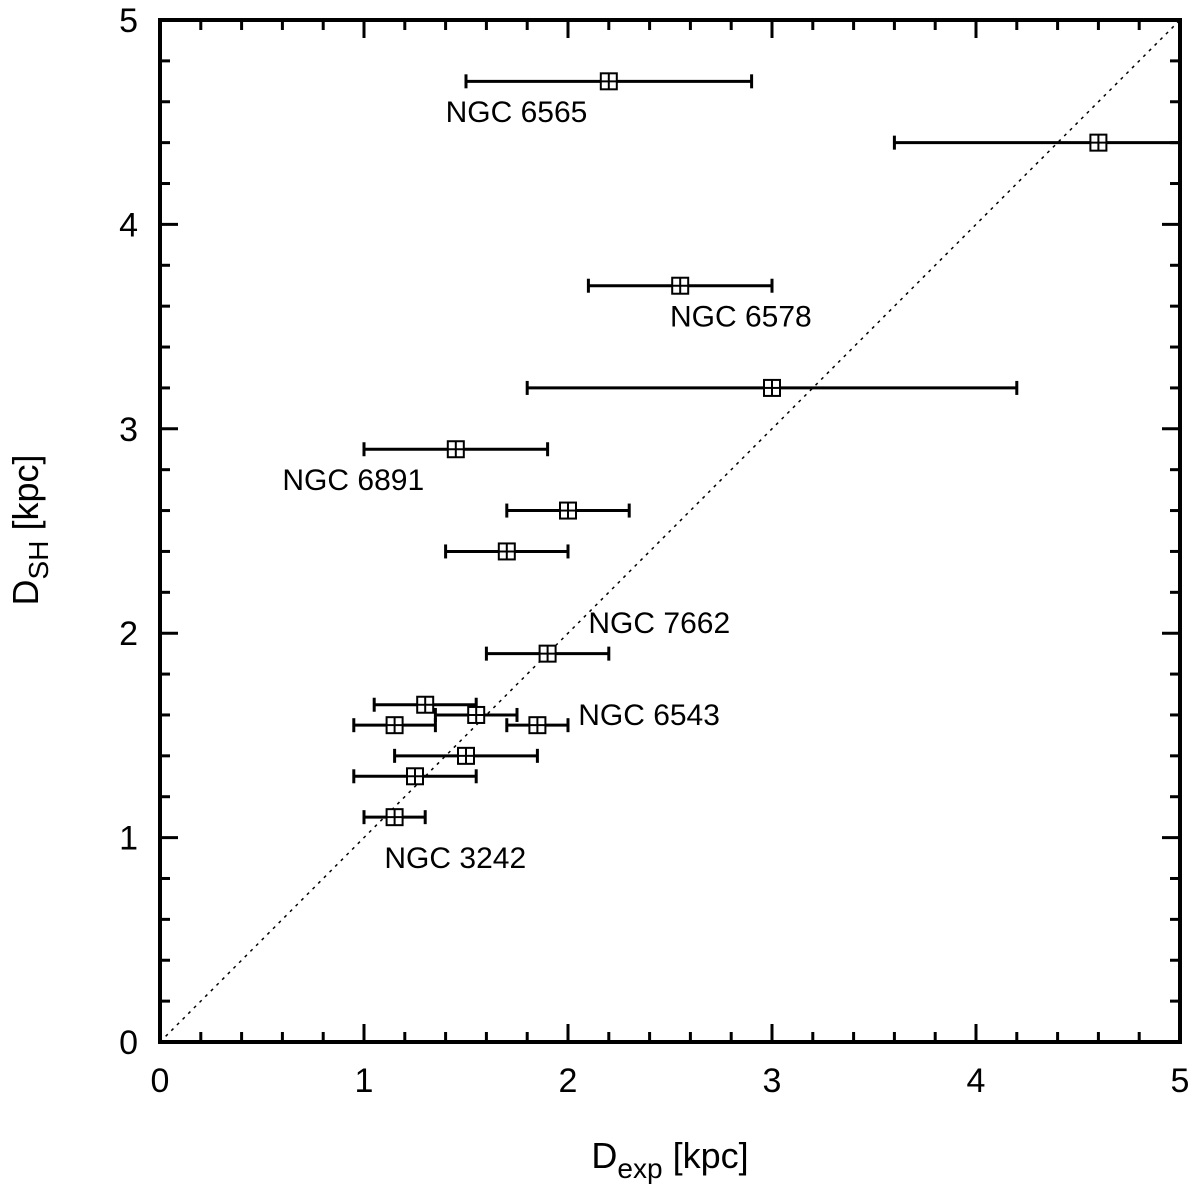  I want to click on y-axis-label-sub: SH, so click(38, 560).